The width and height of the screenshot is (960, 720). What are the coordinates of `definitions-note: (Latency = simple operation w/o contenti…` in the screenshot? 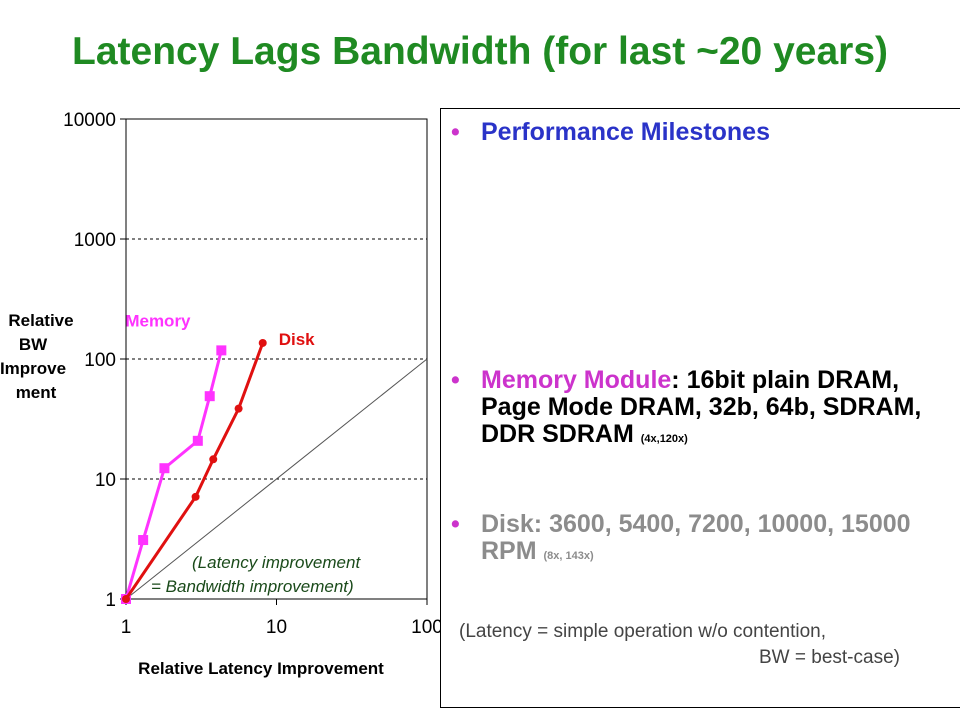 It's located at (699, 645).